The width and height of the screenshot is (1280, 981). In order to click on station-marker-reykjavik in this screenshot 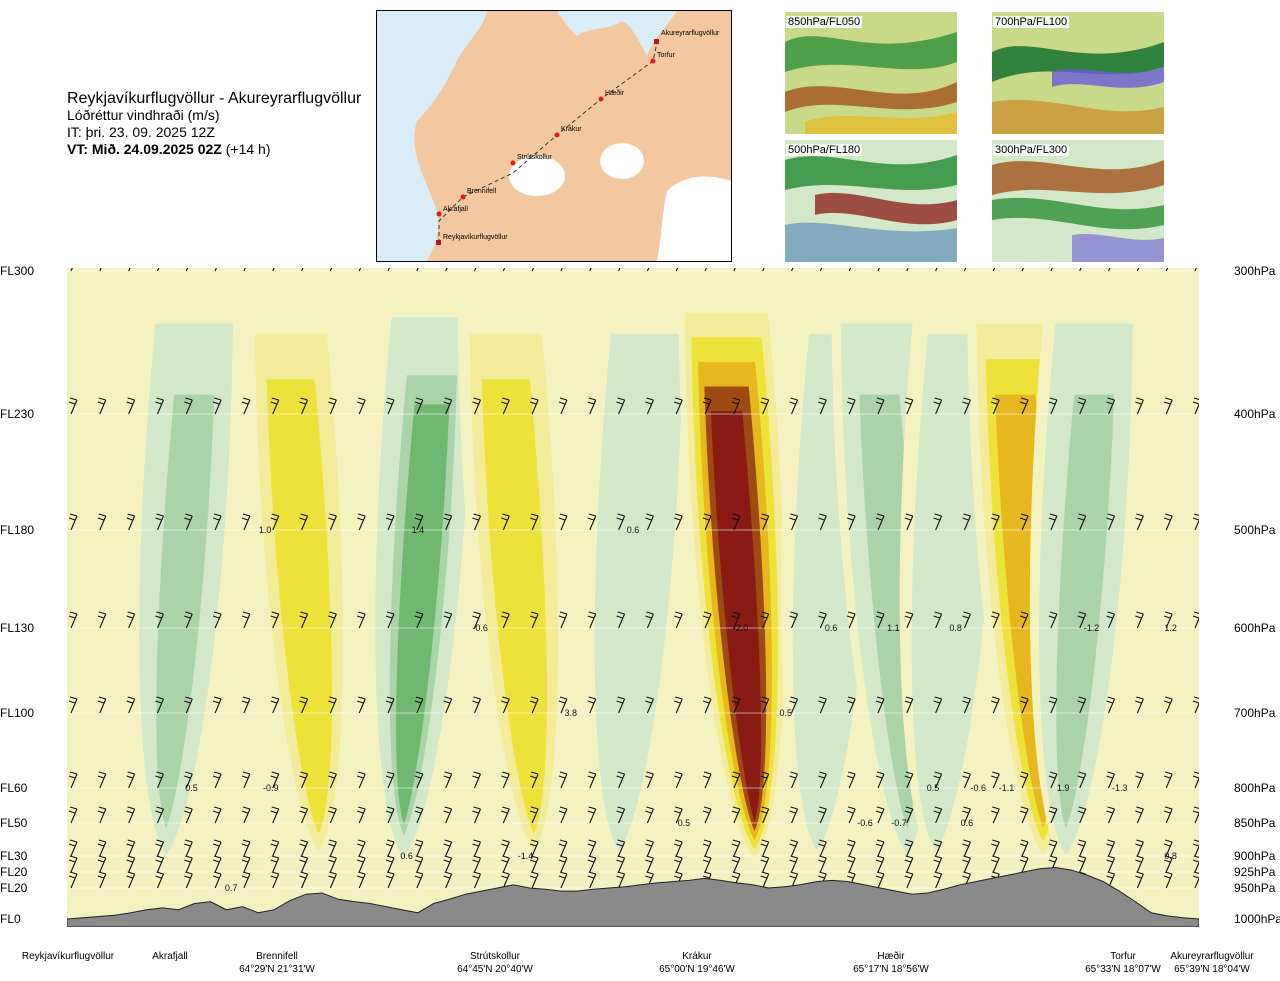, I will do `click(438, 242)`.